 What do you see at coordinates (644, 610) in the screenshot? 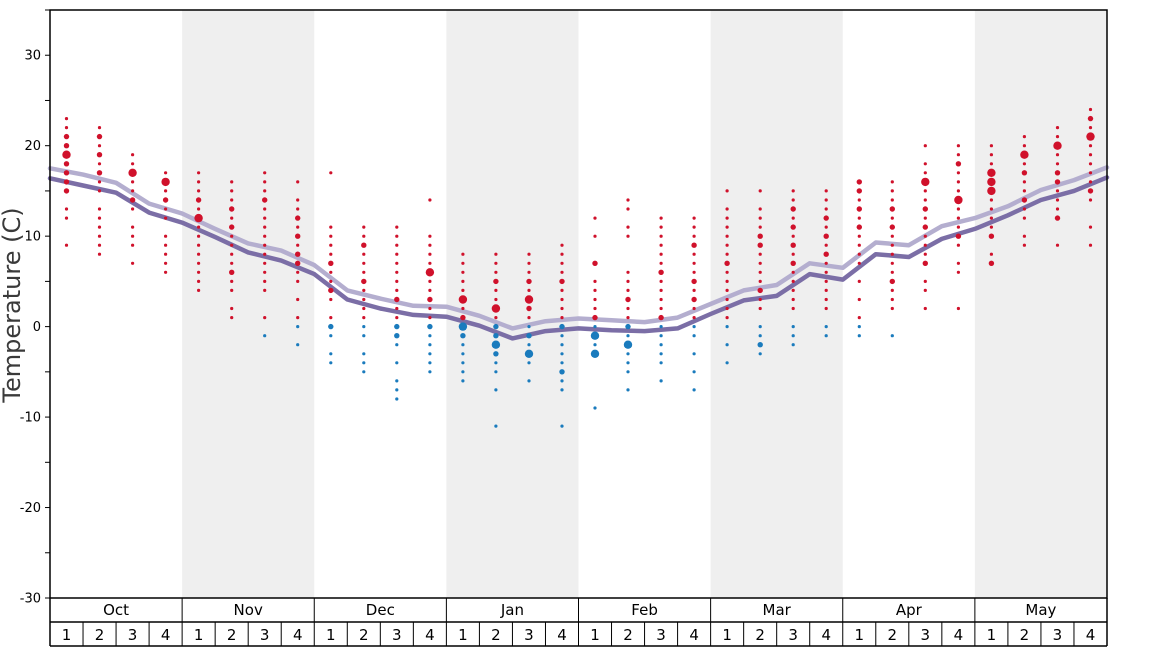
I see `month-label: Feb` at bounding box center [644, 610].